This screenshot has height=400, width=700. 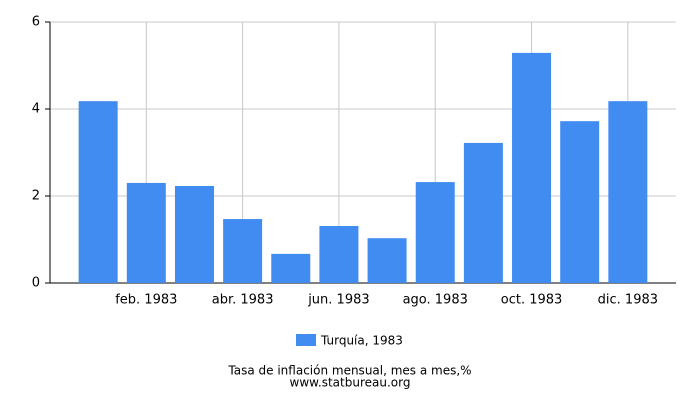 I want to click on y-tick-label: 4, so click(x=36, y=109).